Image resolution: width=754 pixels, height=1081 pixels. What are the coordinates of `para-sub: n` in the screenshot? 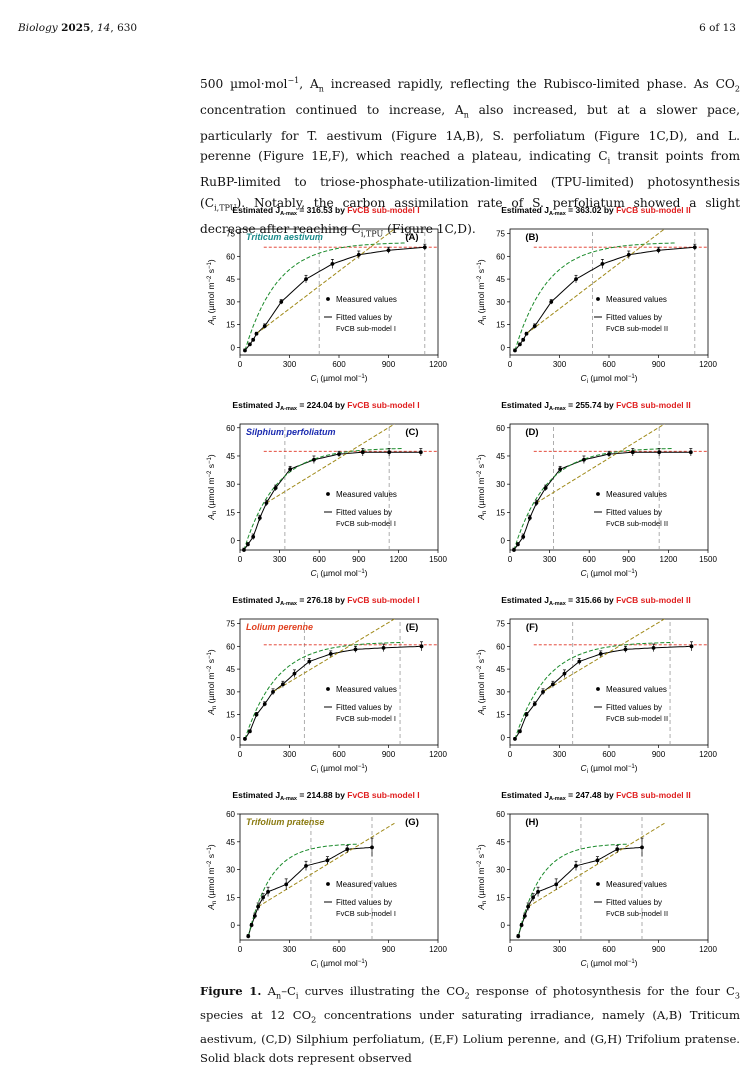 It's located at (321, 89).